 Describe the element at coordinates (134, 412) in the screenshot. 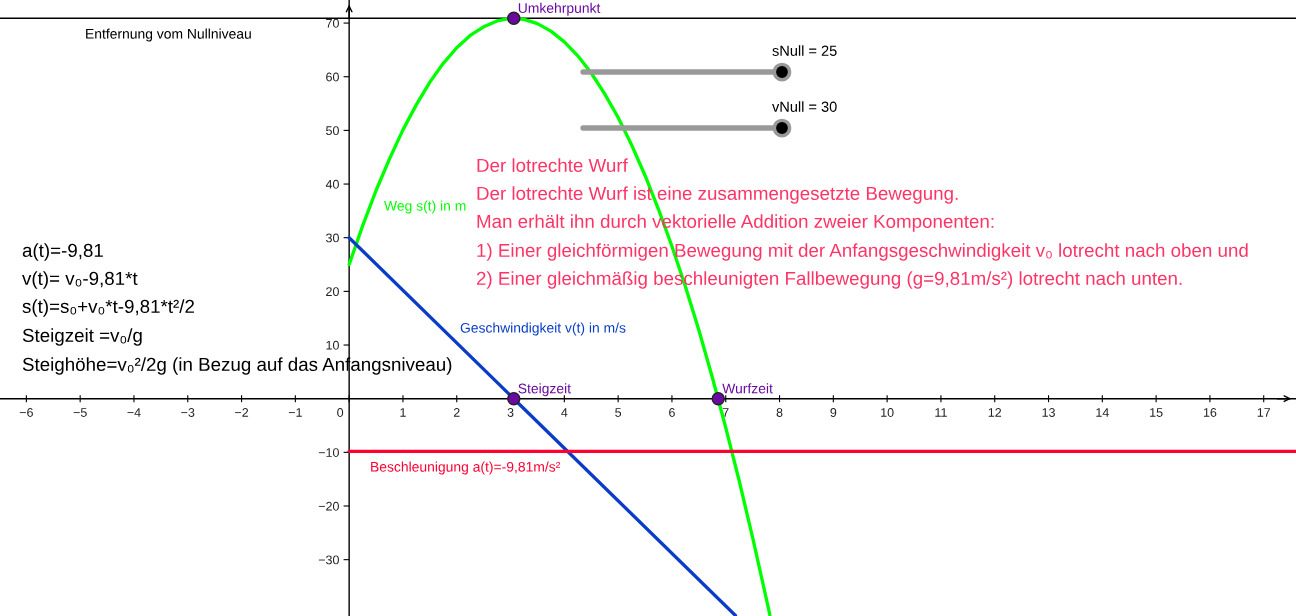

I see `x-tick-label: −4` at that location.